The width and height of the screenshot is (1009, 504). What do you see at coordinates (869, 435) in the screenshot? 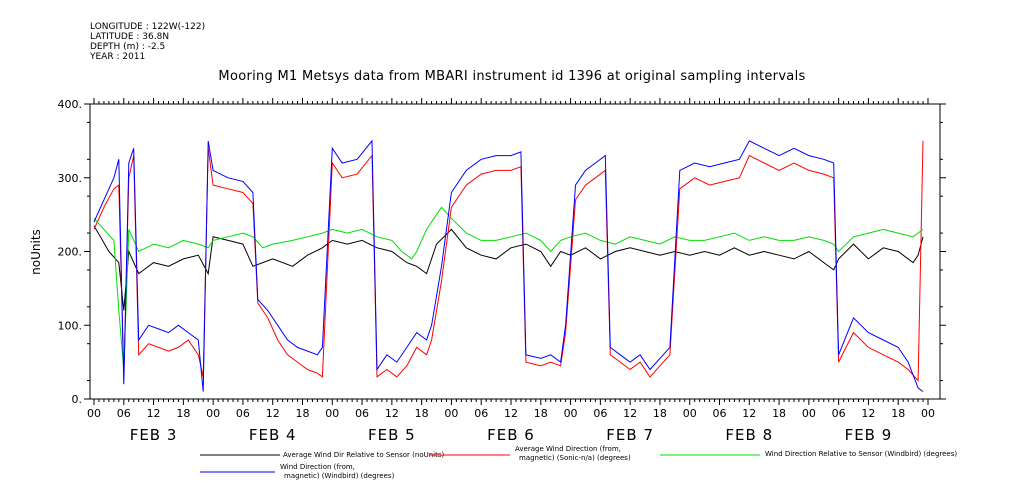
I see `x-day-label: FEB 9` at bounding box center [869, 435].